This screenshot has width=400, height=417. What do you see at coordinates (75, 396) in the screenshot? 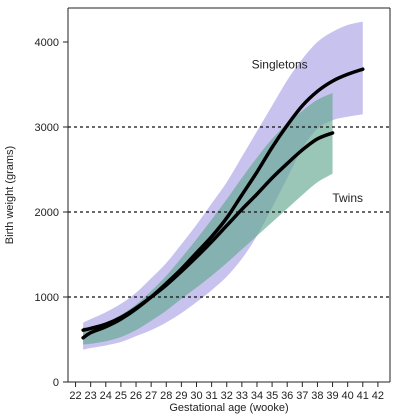
I see `x-tick-label: 22` at bounding box center [75, 396].